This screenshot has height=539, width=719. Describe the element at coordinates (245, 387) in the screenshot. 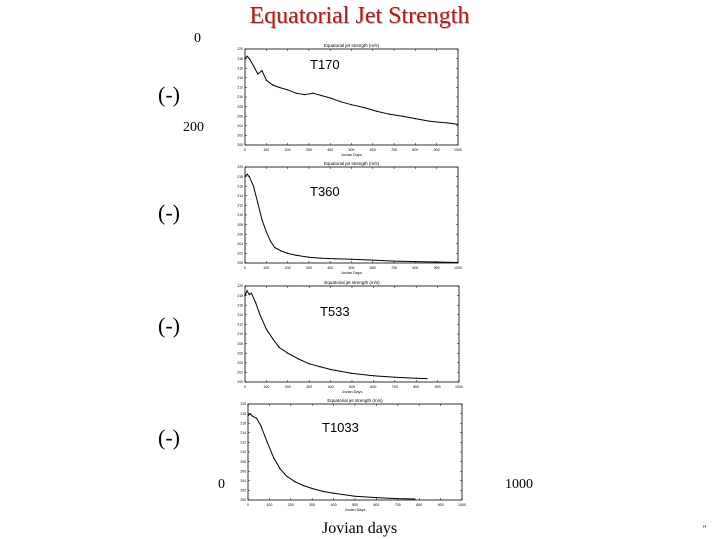

I see `x-tick-label: 0` at that location.